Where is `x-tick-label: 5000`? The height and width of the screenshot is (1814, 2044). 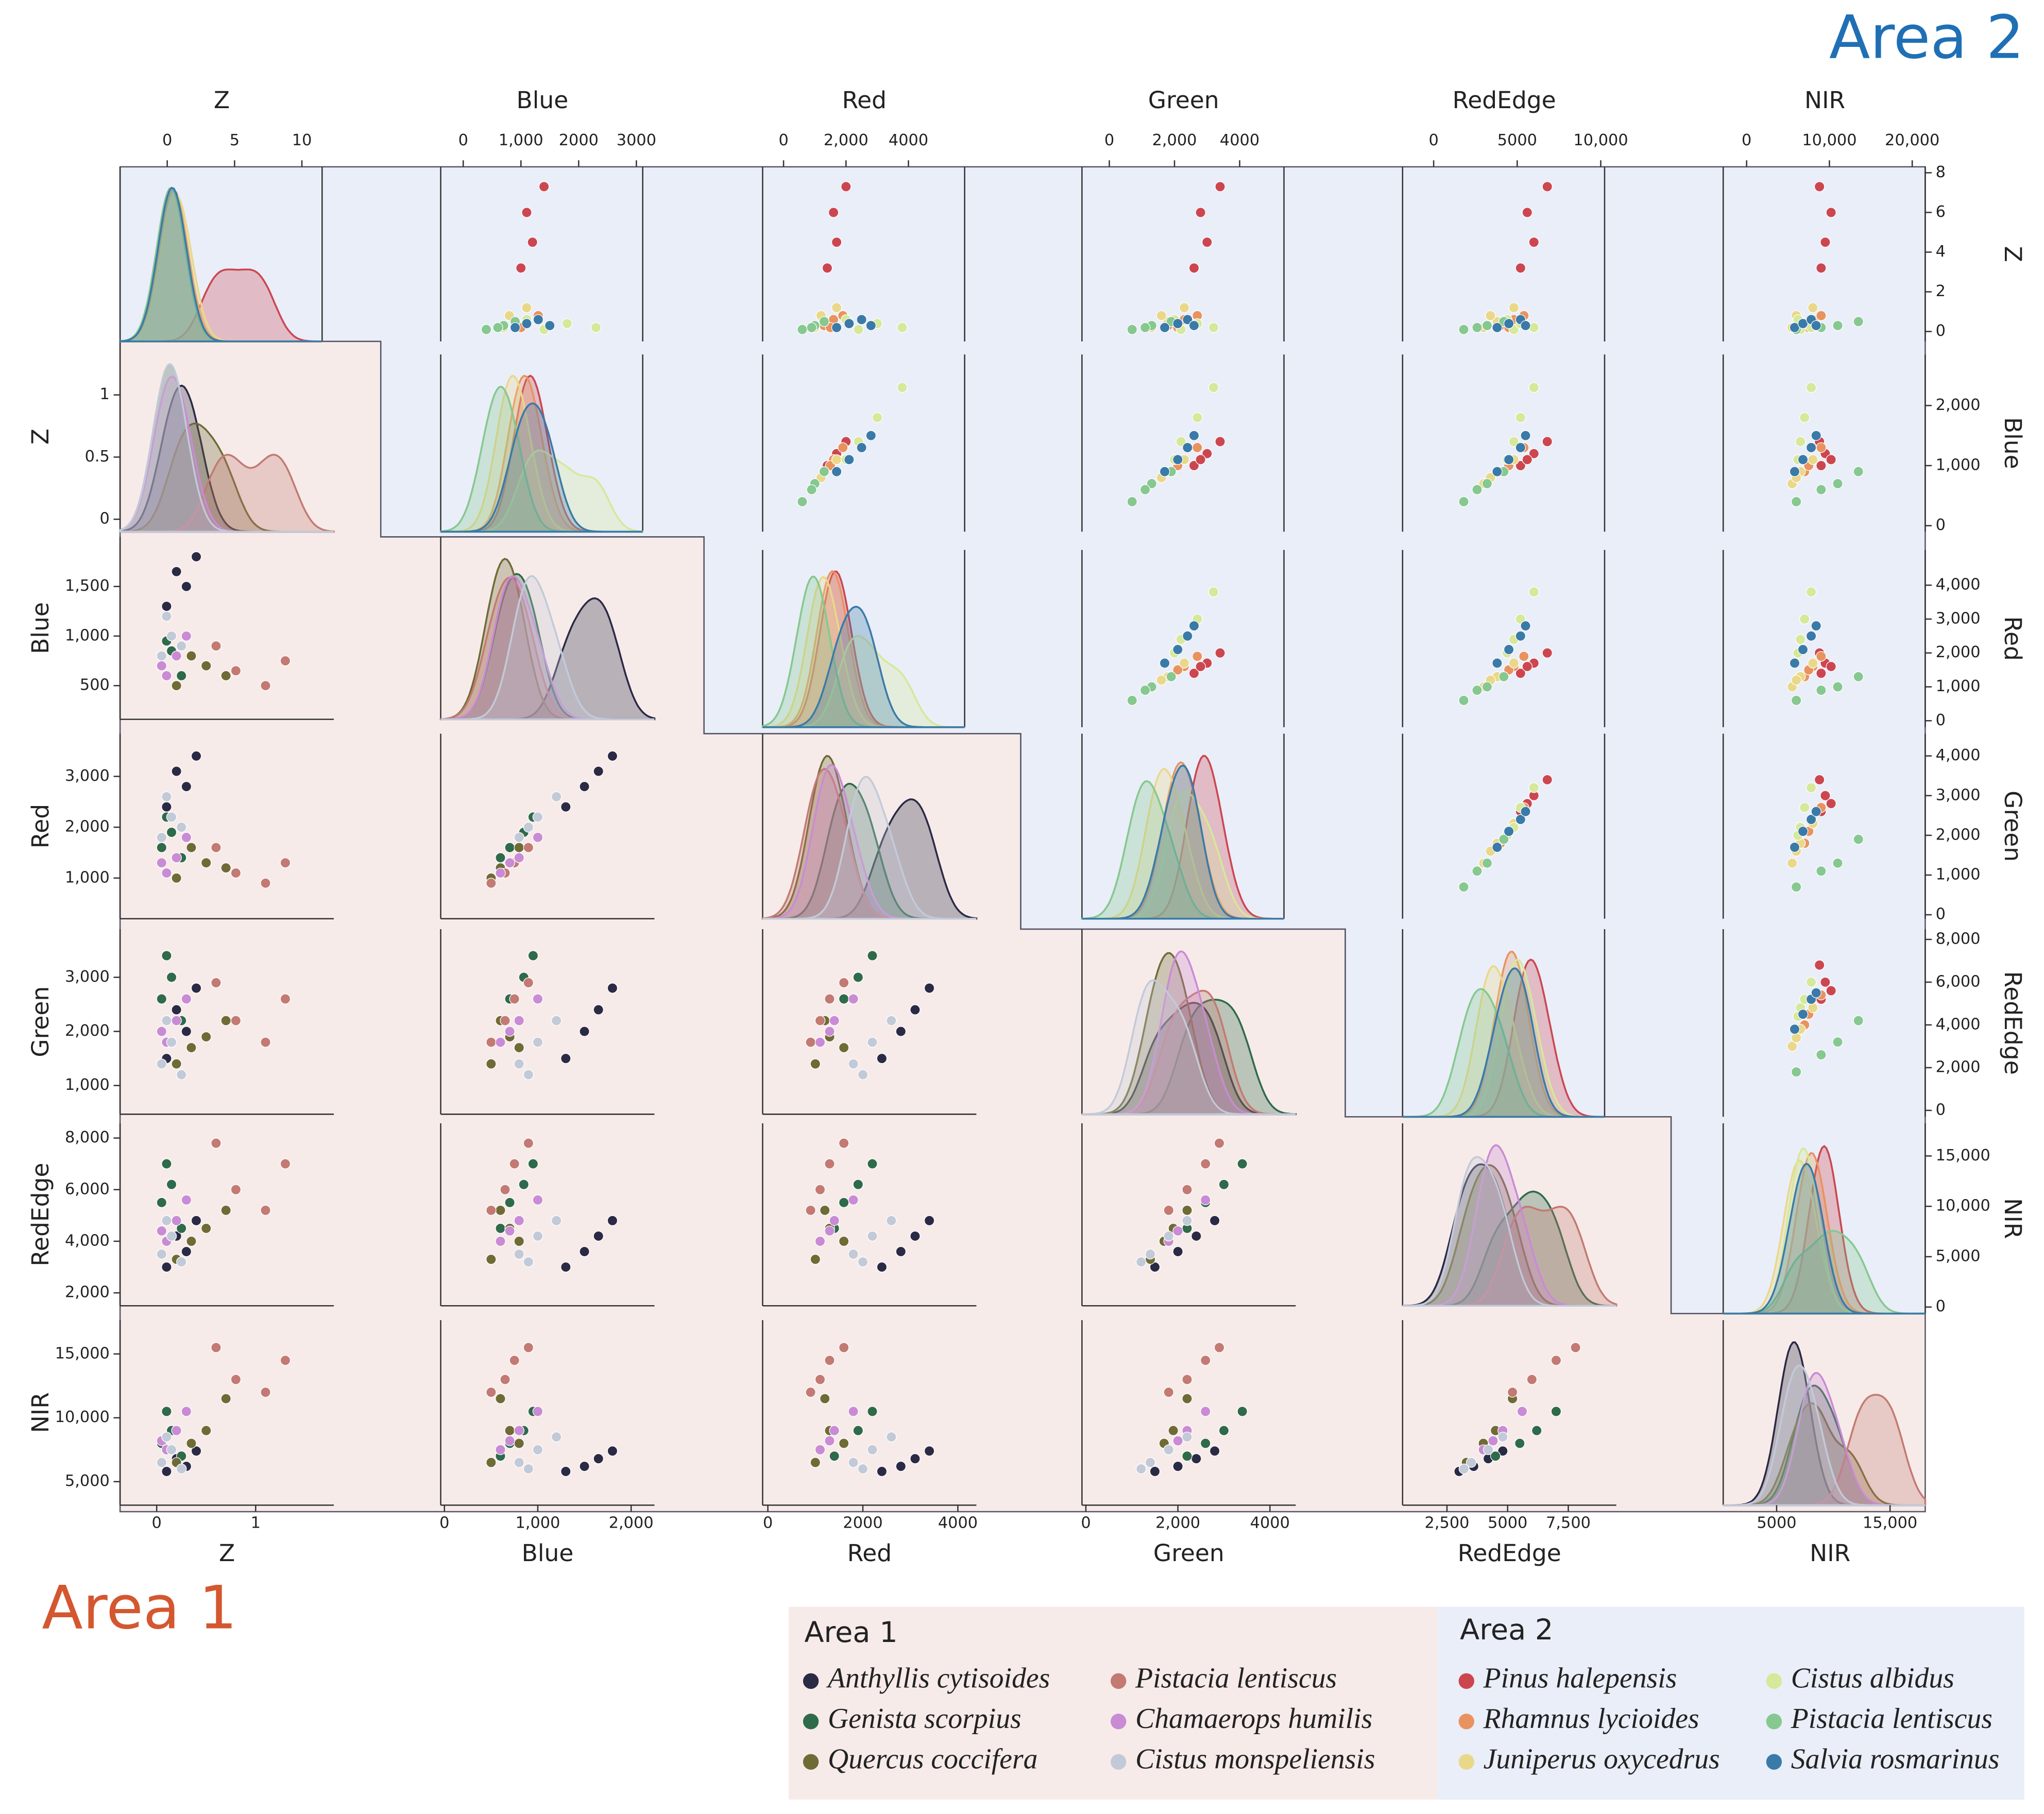 x-tick-label: 5000 is located at coordinates (1776, 1523).